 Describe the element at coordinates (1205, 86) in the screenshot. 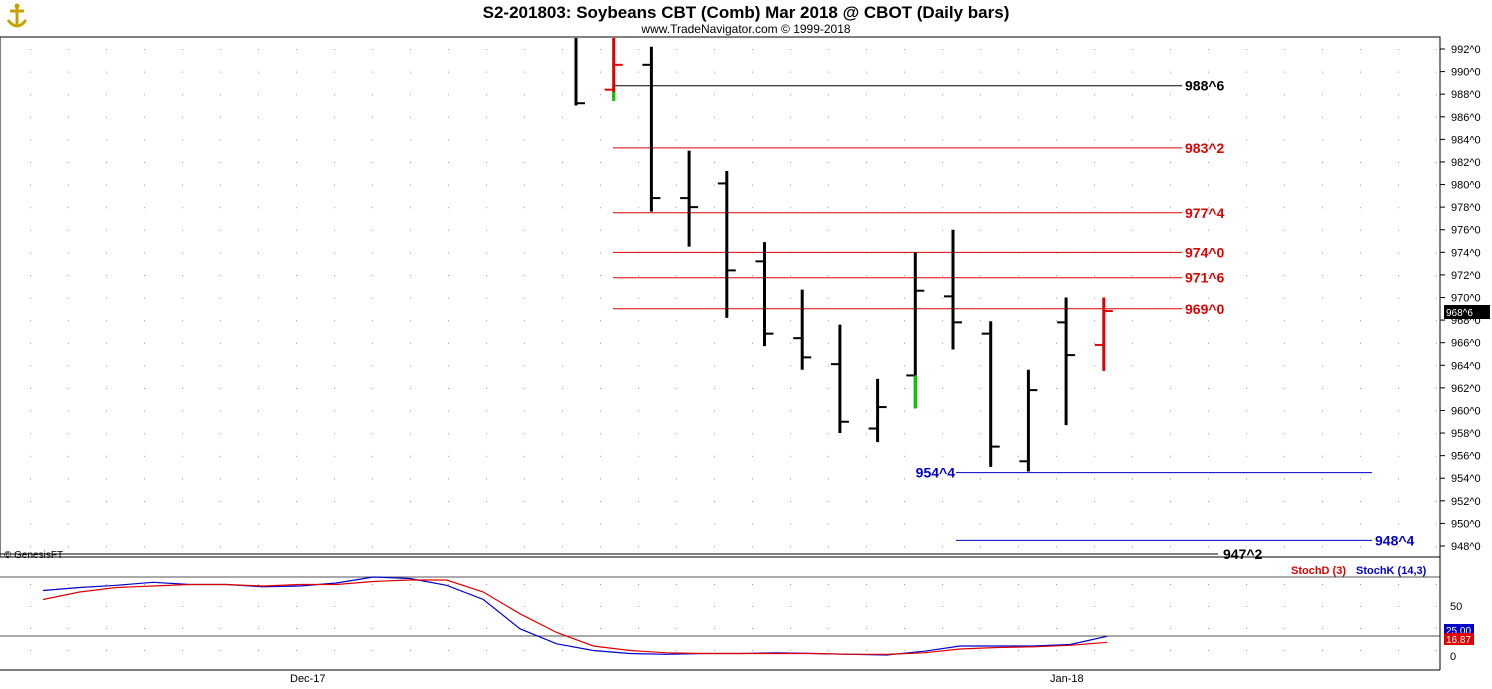

I see `level-label: 988^6` at that location.